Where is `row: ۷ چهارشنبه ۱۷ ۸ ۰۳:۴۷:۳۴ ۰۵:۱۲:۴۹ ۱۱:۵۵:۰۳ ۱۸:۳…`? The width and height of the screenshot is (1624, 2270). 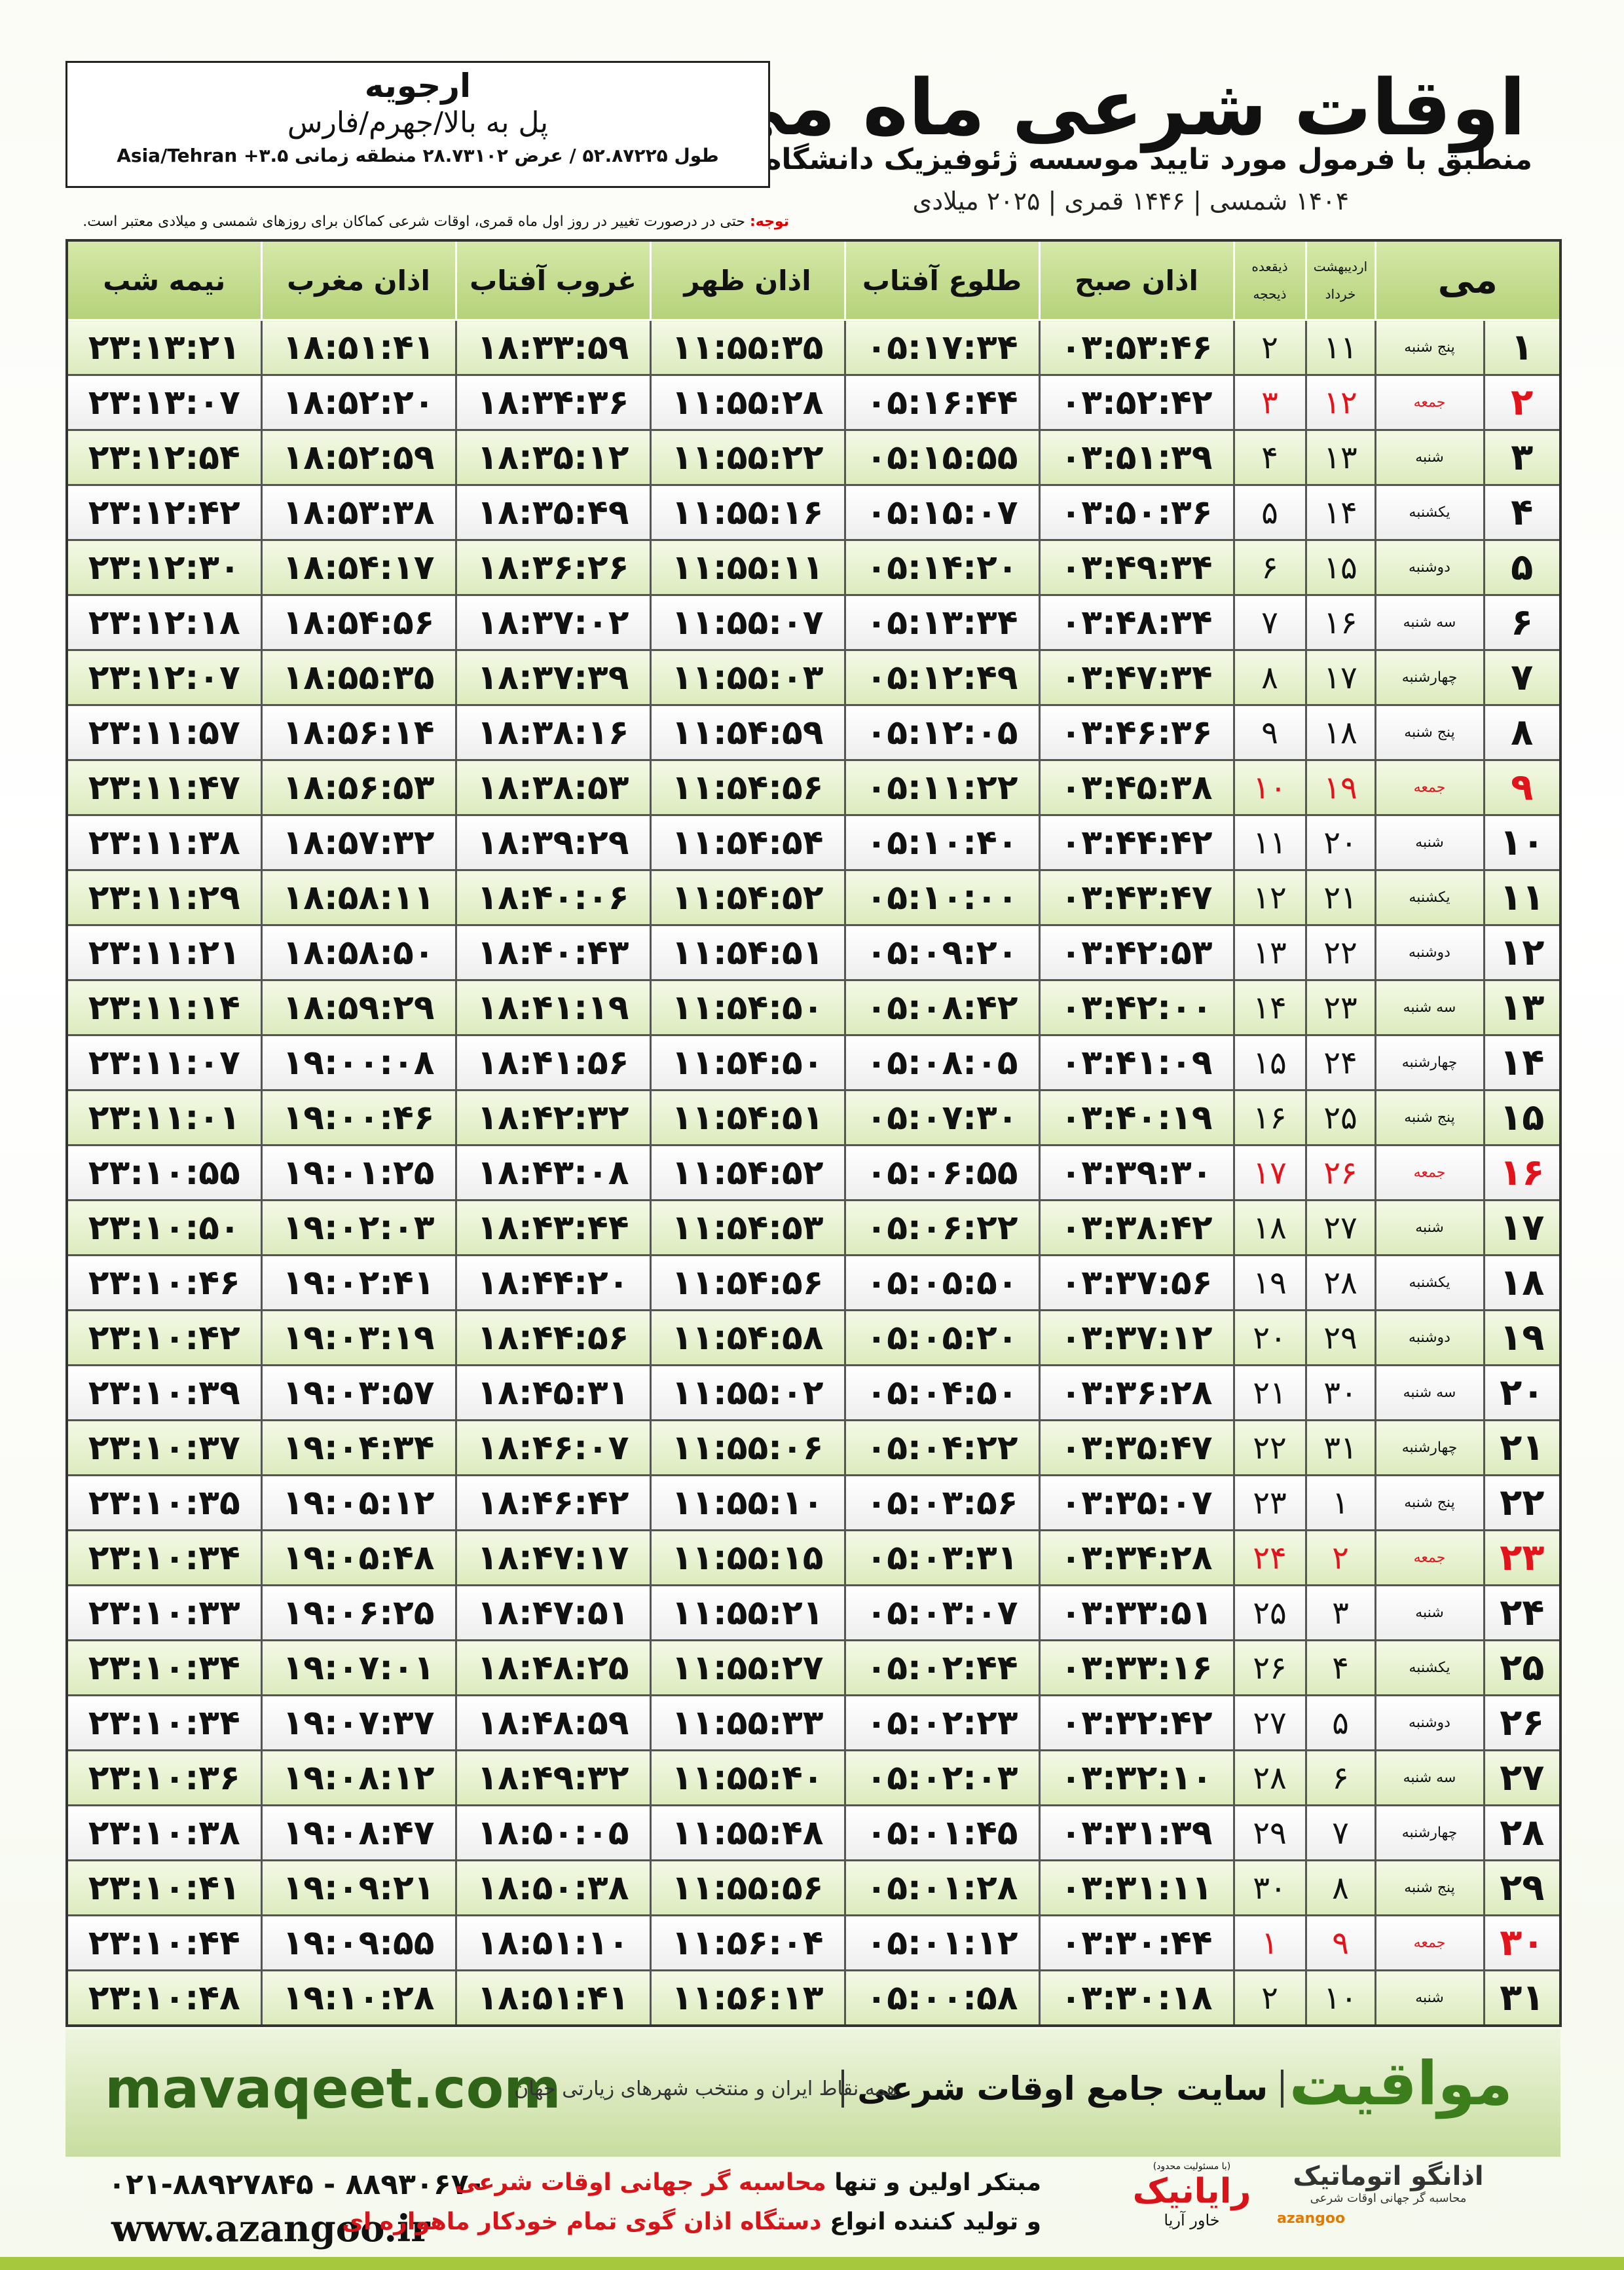 row: ۷ چهارشنبه ۱۷ ۸ ۰۳:۴۷:۳۴ ۰۵:۱۲:۴۹ ۱۱:۵۵:۰۳ ۱۸:۳… is located at coordinates (813, 677).